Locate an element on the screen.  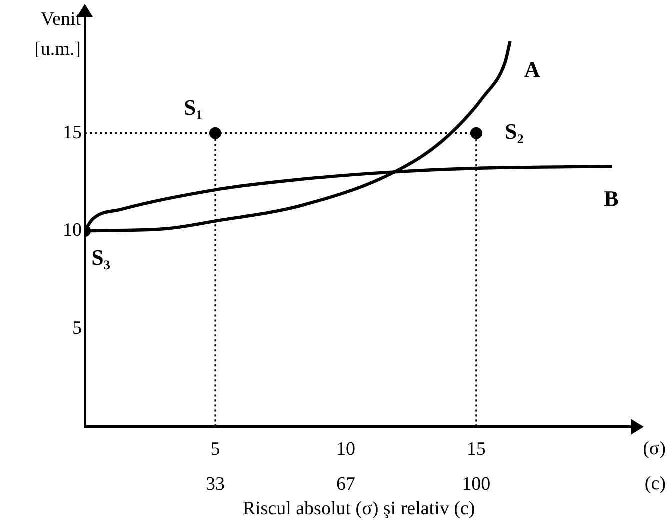
x-tick-label: 10 is located at coordinates (346, 449).